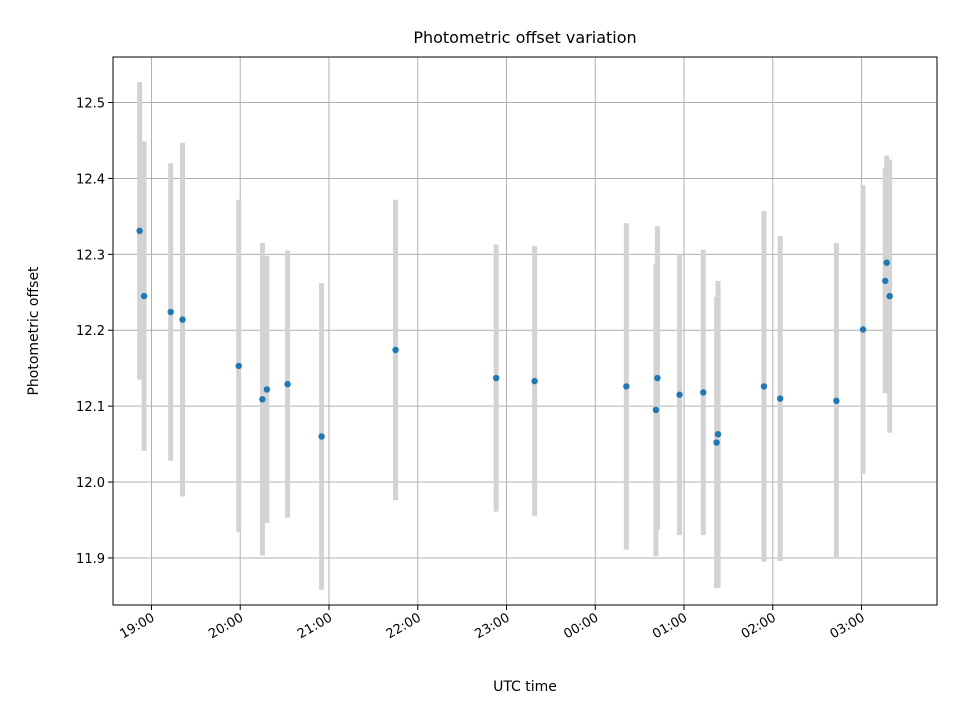 This screenshot has height=720, width=960. I want to click on chart-title: Photometric offset variation, so click(524, 37).